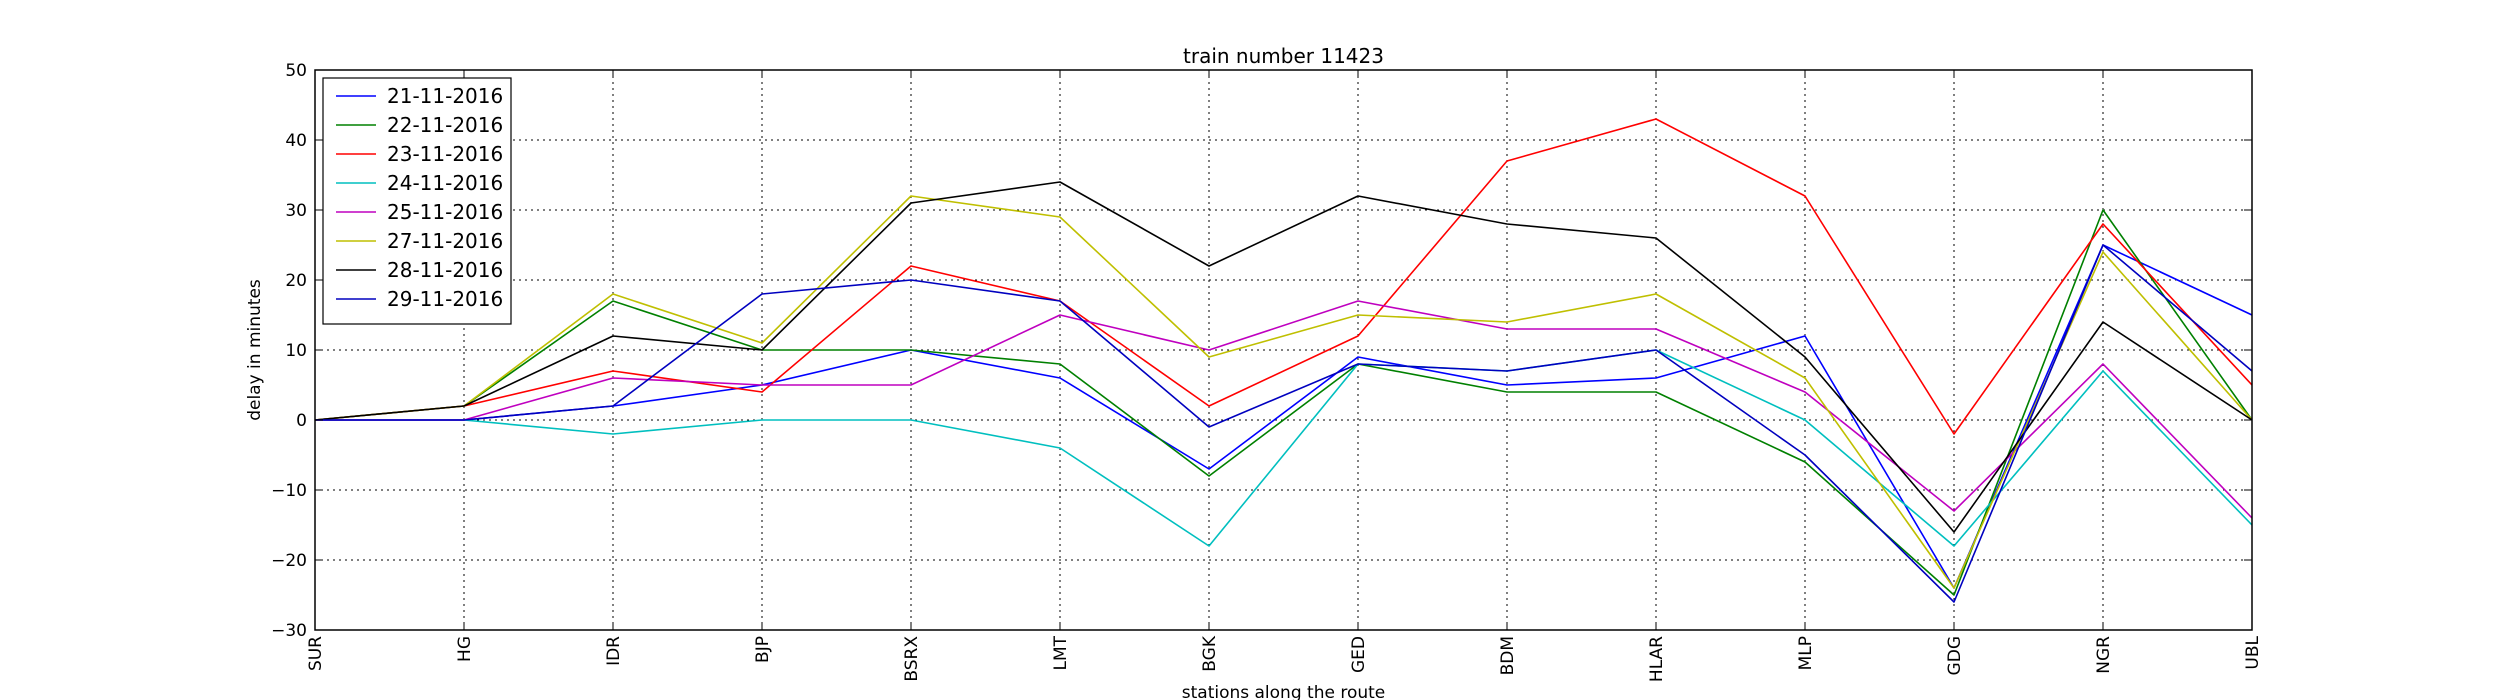 This screenshot has width=2500, height=700. Describe the element at coordinates (2253, 652) in the screenshot. I see `x-tick-label: UBL` at that location.